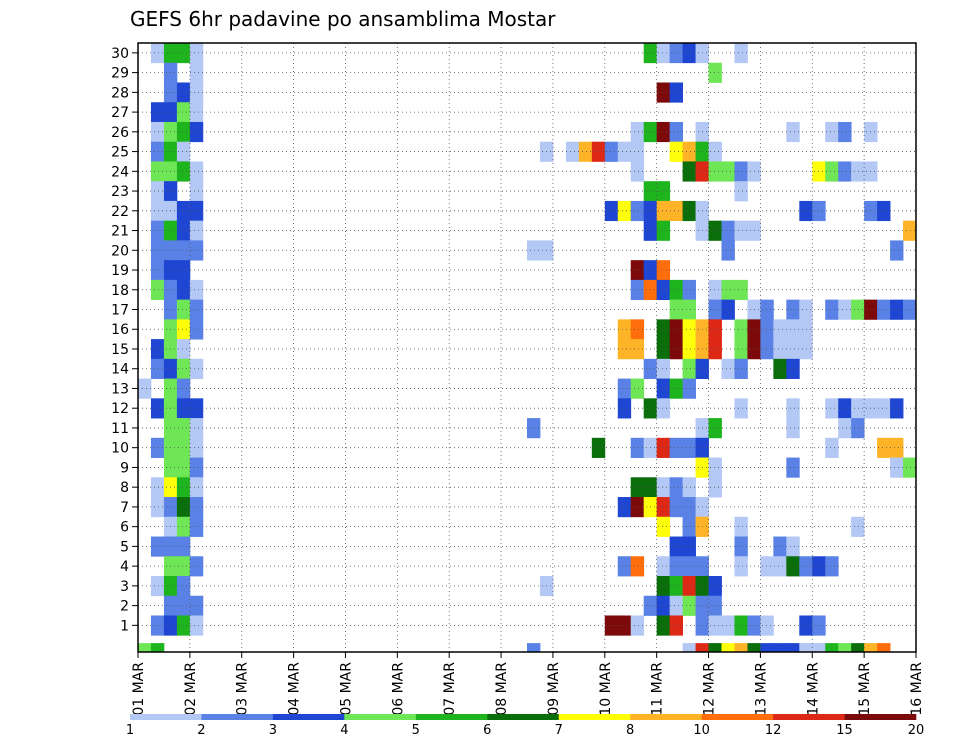 The height and width of the screenshot is (746, 960). What do you see at coordinates (559, 730) in the screenshot?
I see `legend-label: 7` at bounding box center [559, 730].